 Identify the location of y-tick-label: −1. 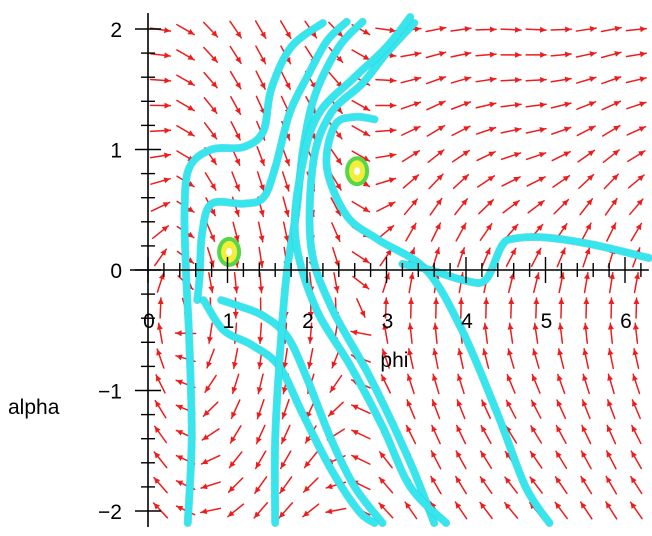
(110, 392).